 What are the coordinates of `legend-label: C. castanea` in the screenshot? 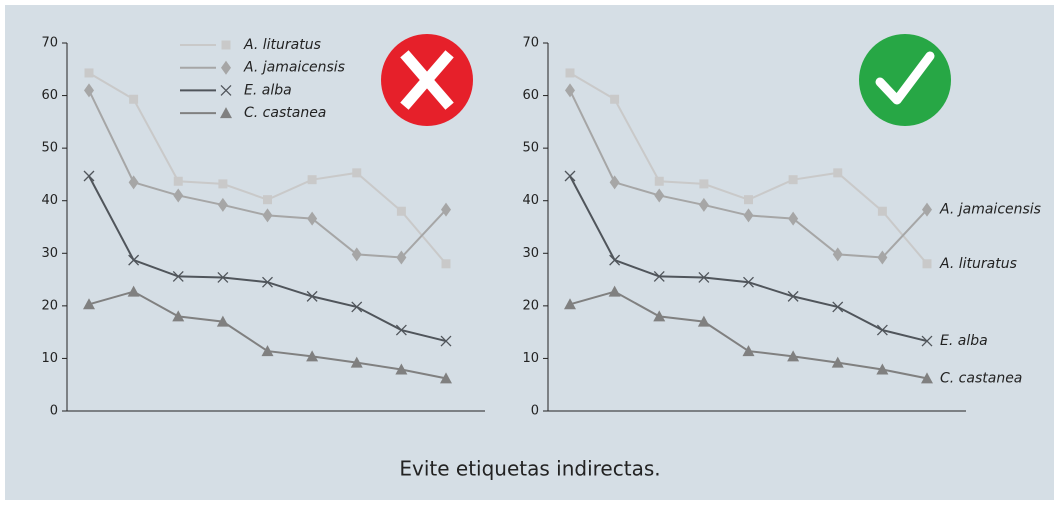 It's located at (285, 113).